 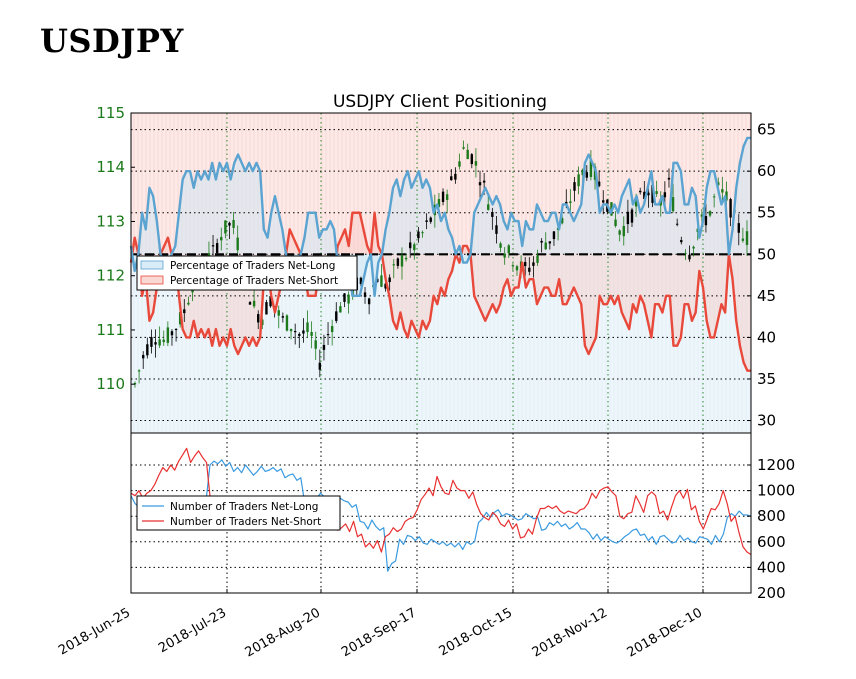 I want to click on left-tick-label: 110, so click(x=110, y=384).